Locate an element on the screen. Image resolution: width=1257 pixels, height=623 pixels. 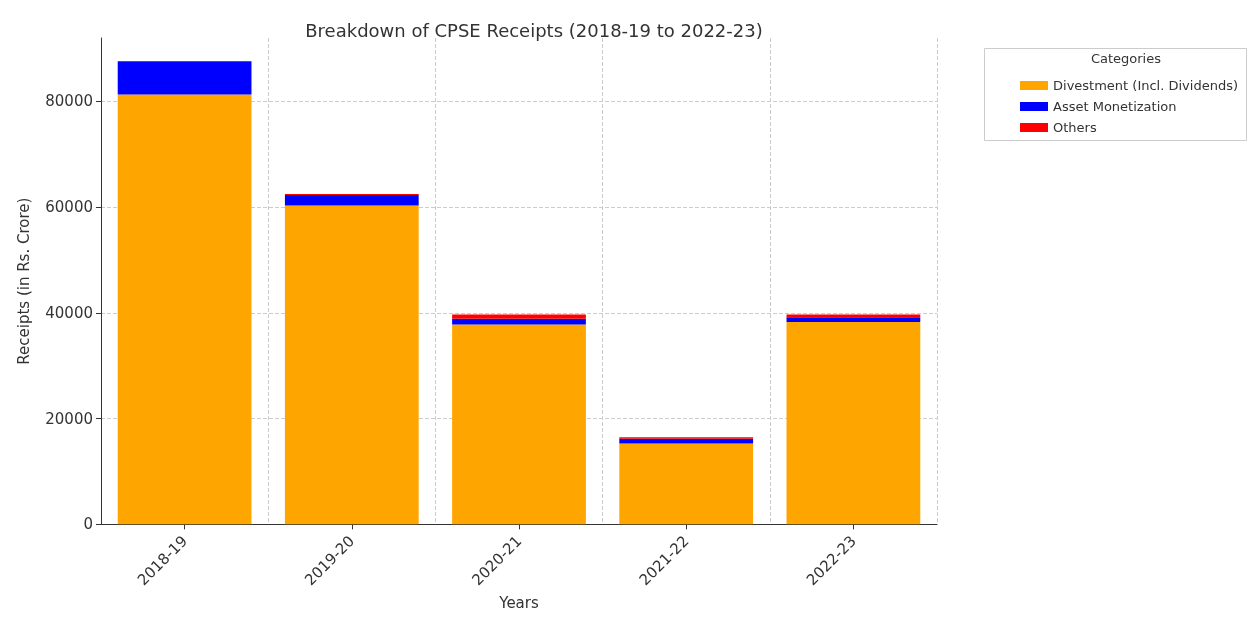
legend-title: Categories is located at coordinates (1126, 58).